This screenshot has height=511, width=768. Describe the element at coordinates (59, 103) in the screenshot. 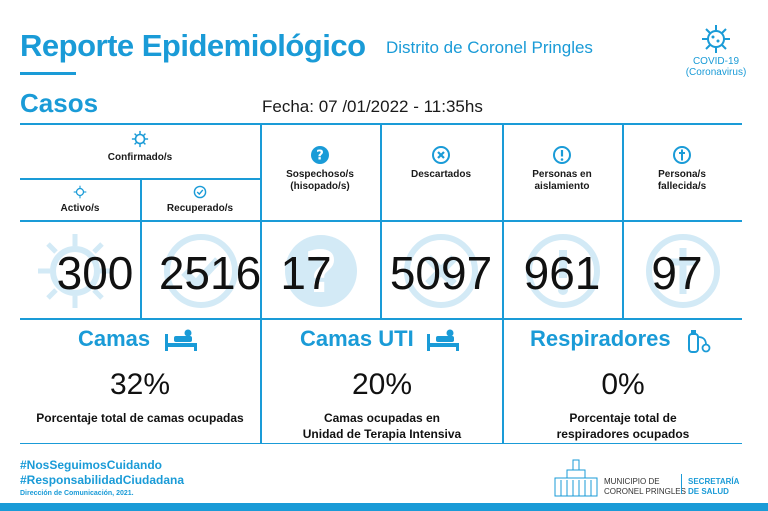

I see `section-title-casos: Casos` at that location.